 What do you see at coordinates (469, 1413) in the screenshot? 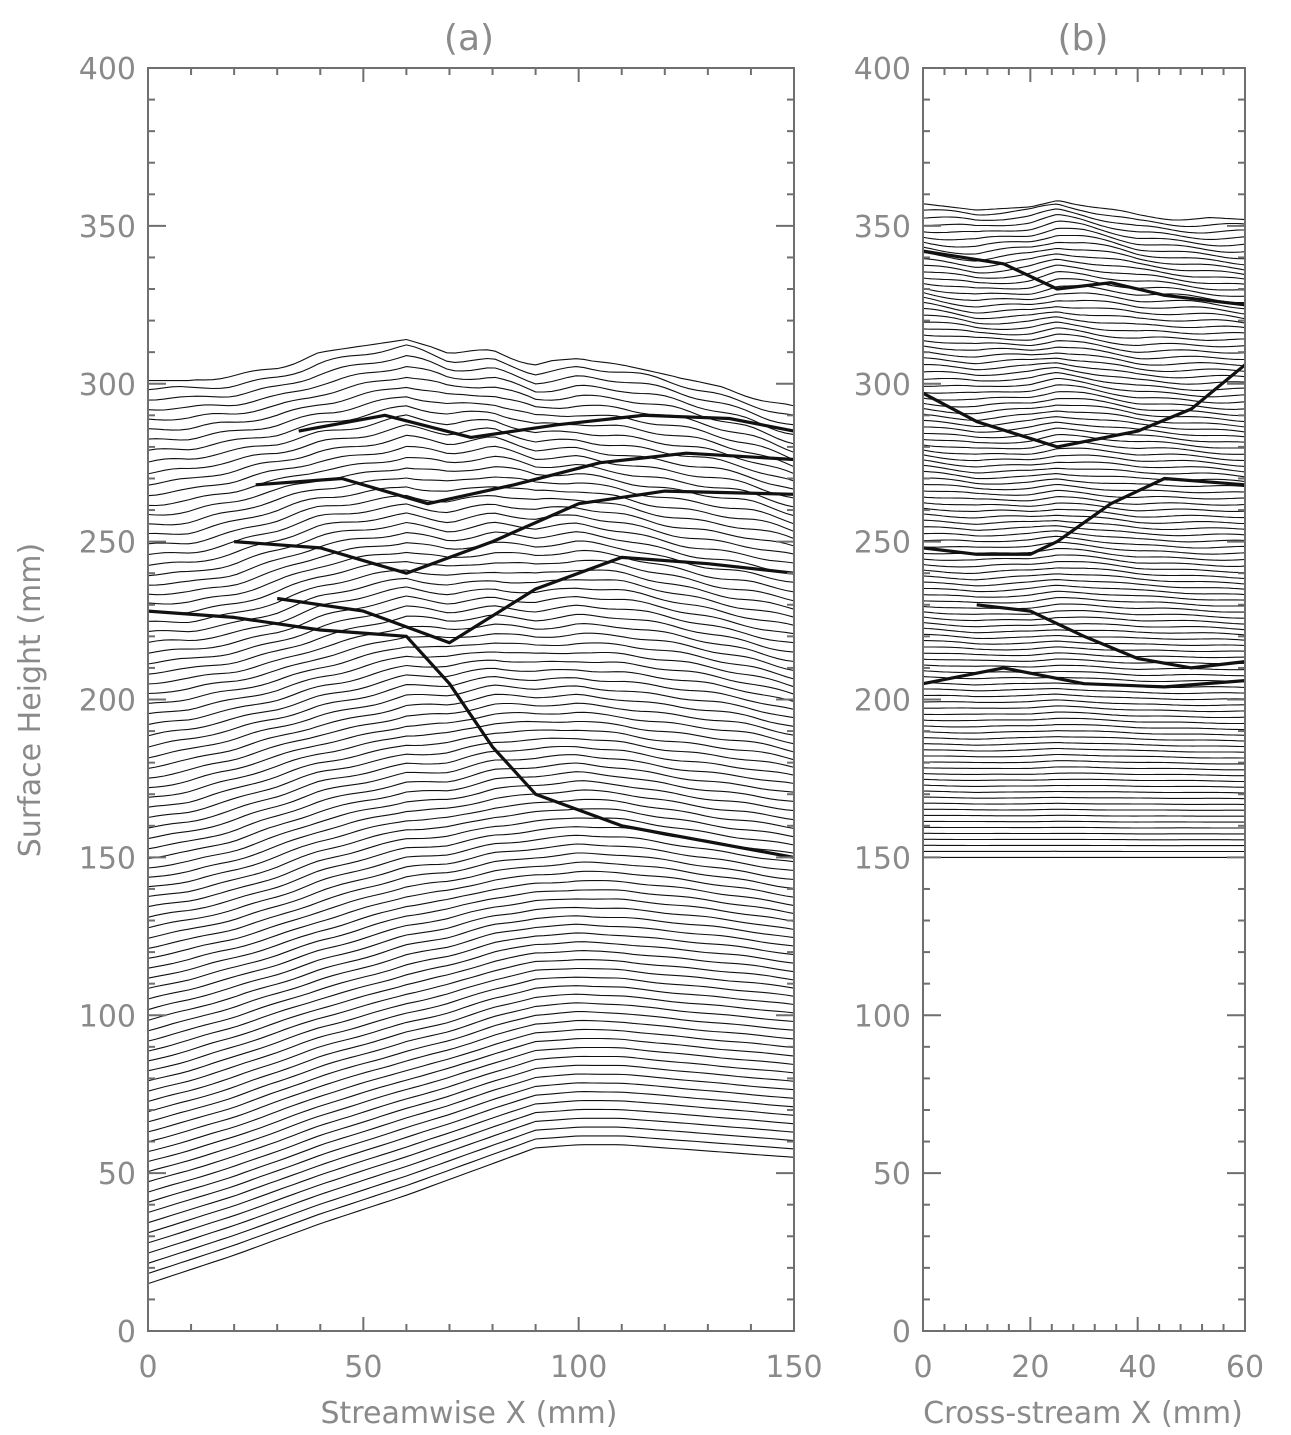
I see `panel-a-x-axis-label: Streamwise X (mm)` at bounding box center [469, 1413].